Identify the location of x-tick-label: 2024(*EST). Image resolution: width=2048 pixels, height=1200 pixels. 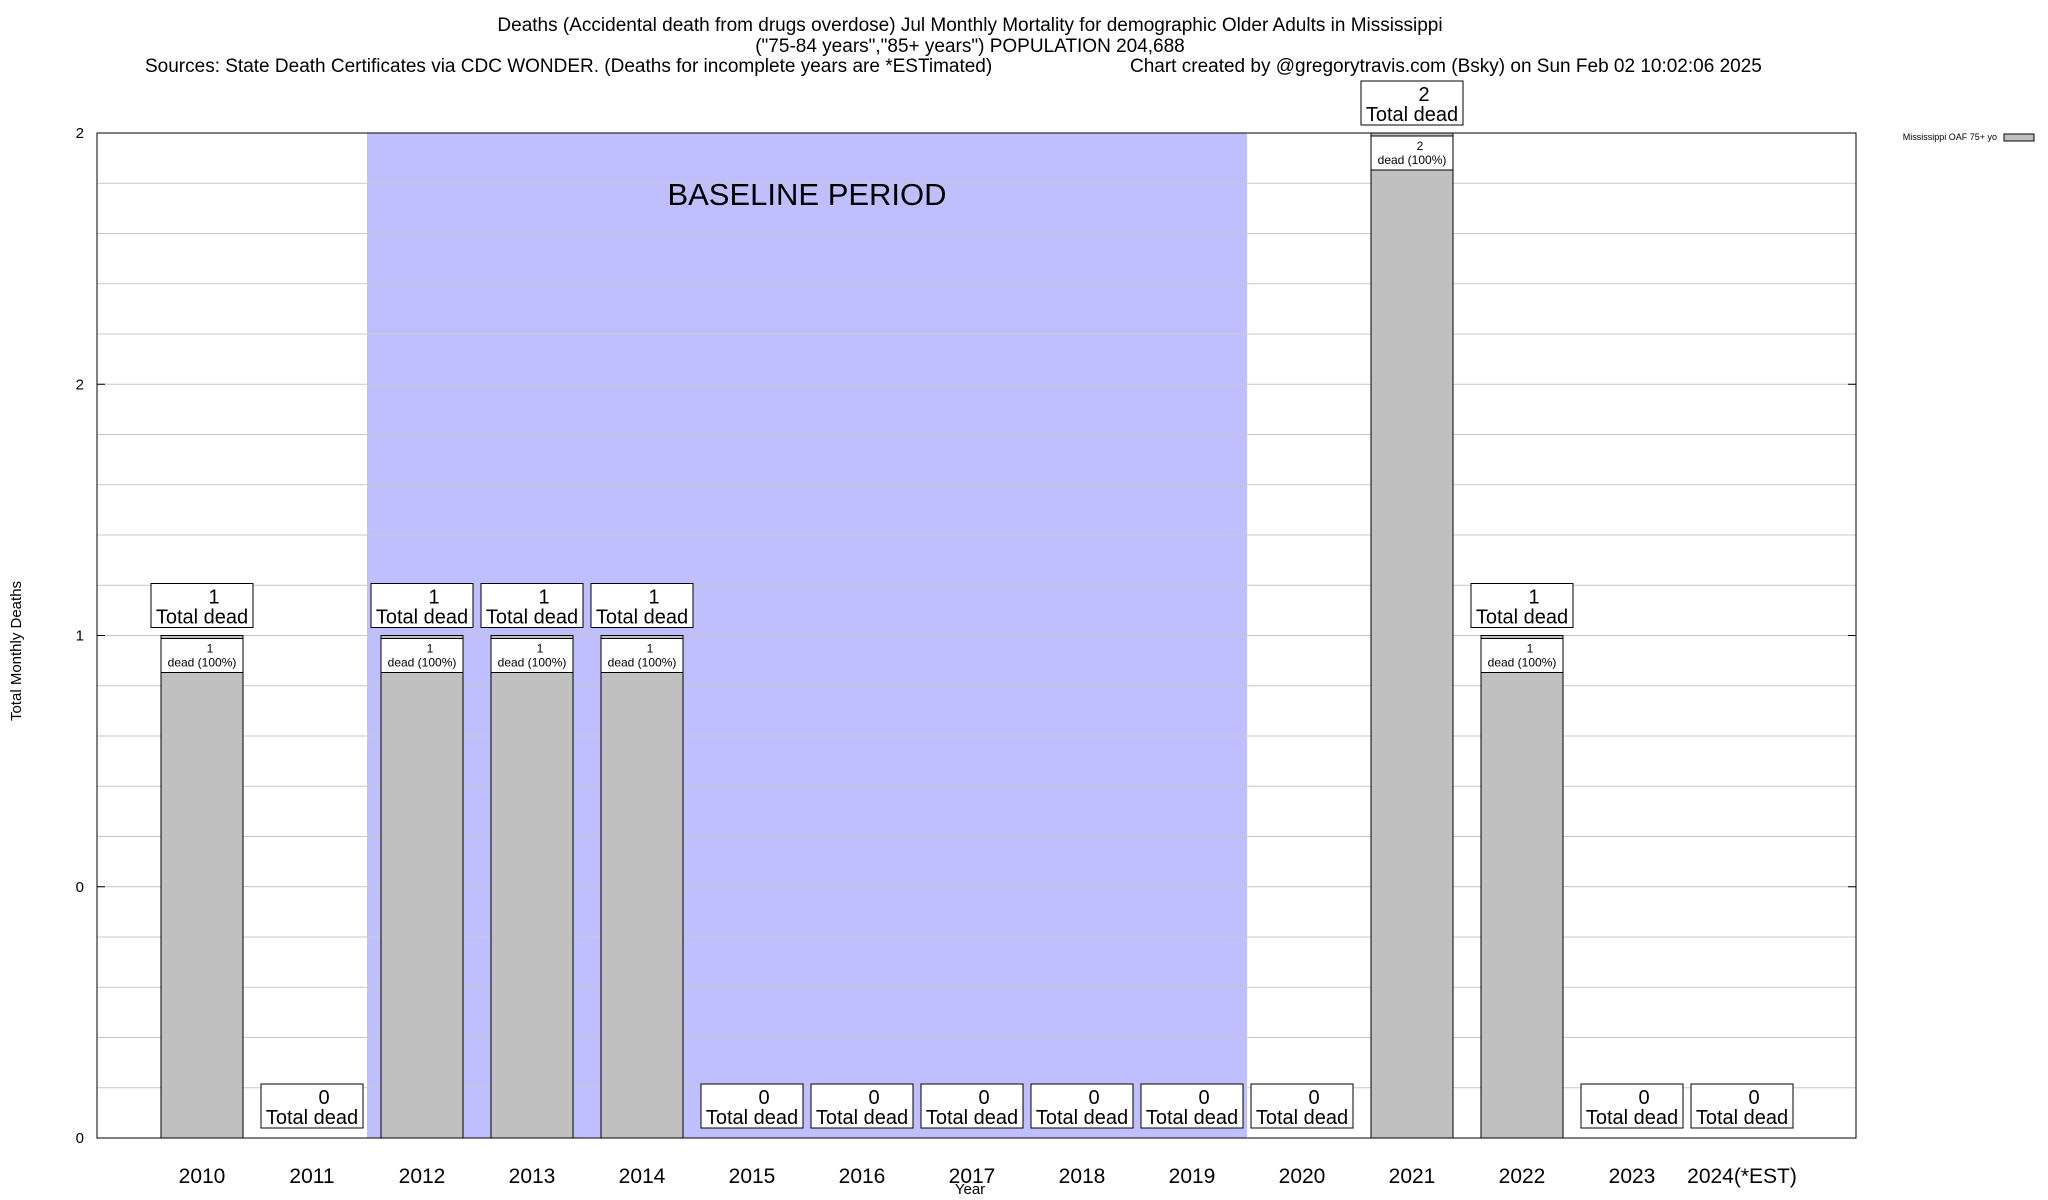
(1742, 1176).